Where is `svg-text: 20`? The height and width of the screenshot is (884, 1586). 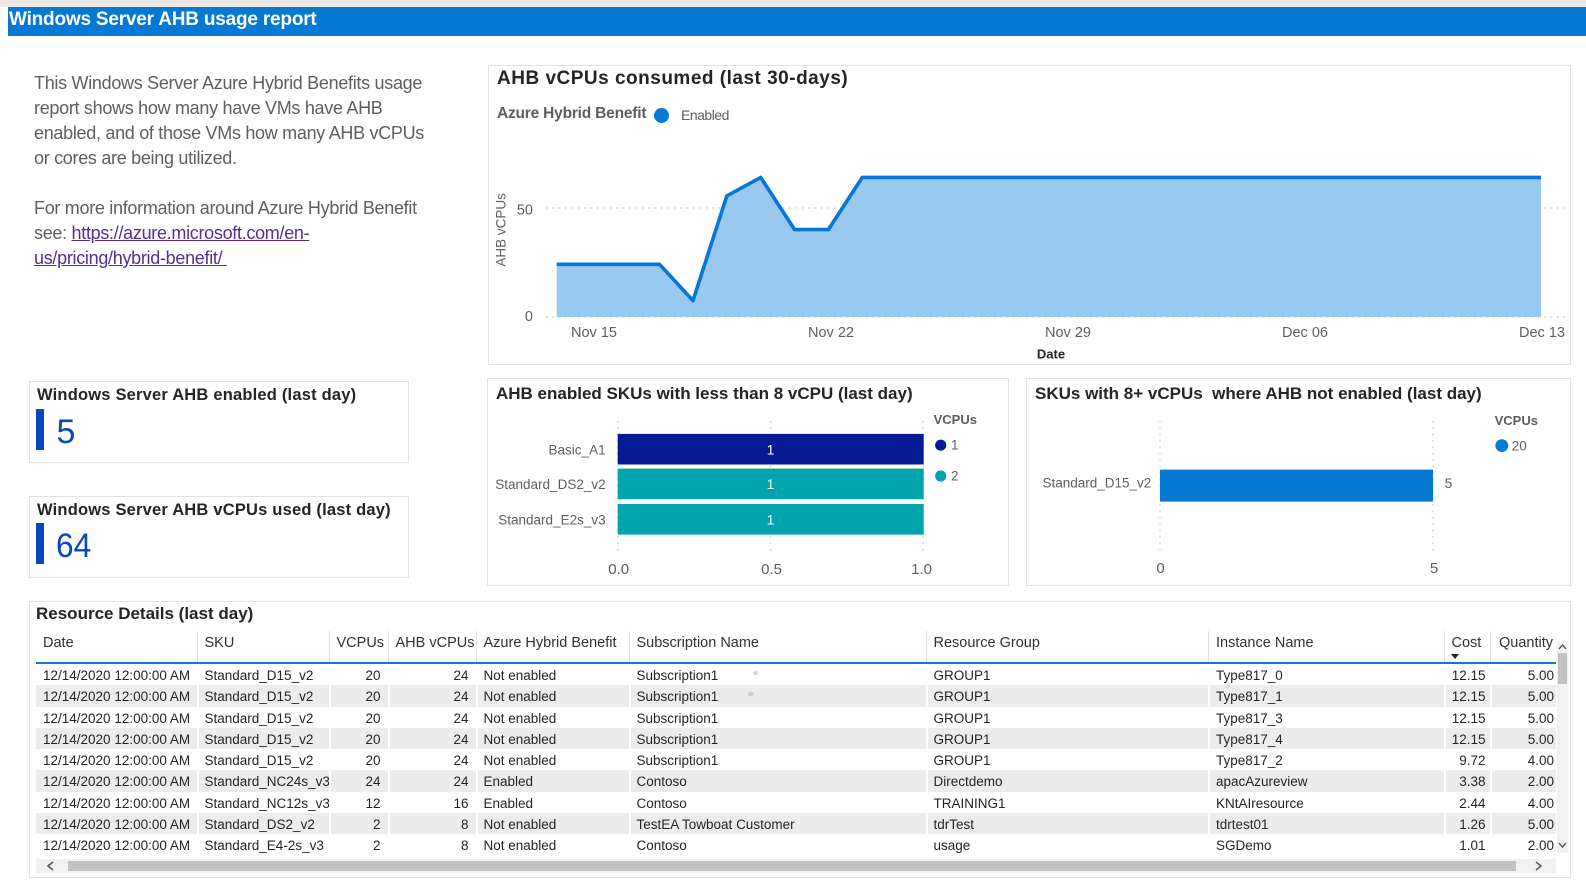
svg-text: 20 is located at coordinates (1519, 446).